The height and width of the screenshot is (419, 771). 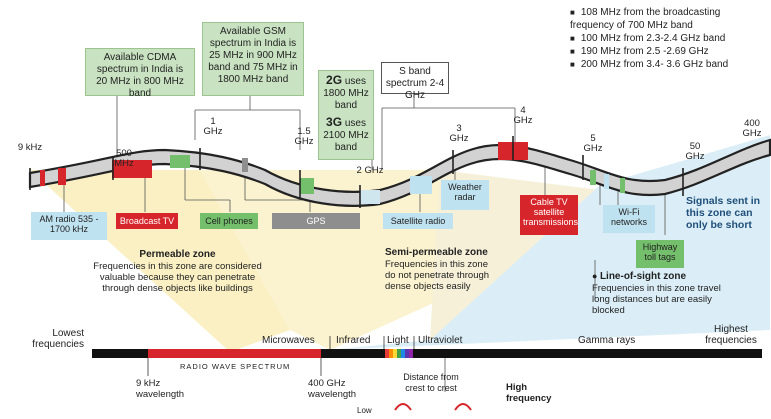 I want to click on freq-9khz: 9 kHz, so click(x=30, y=147).